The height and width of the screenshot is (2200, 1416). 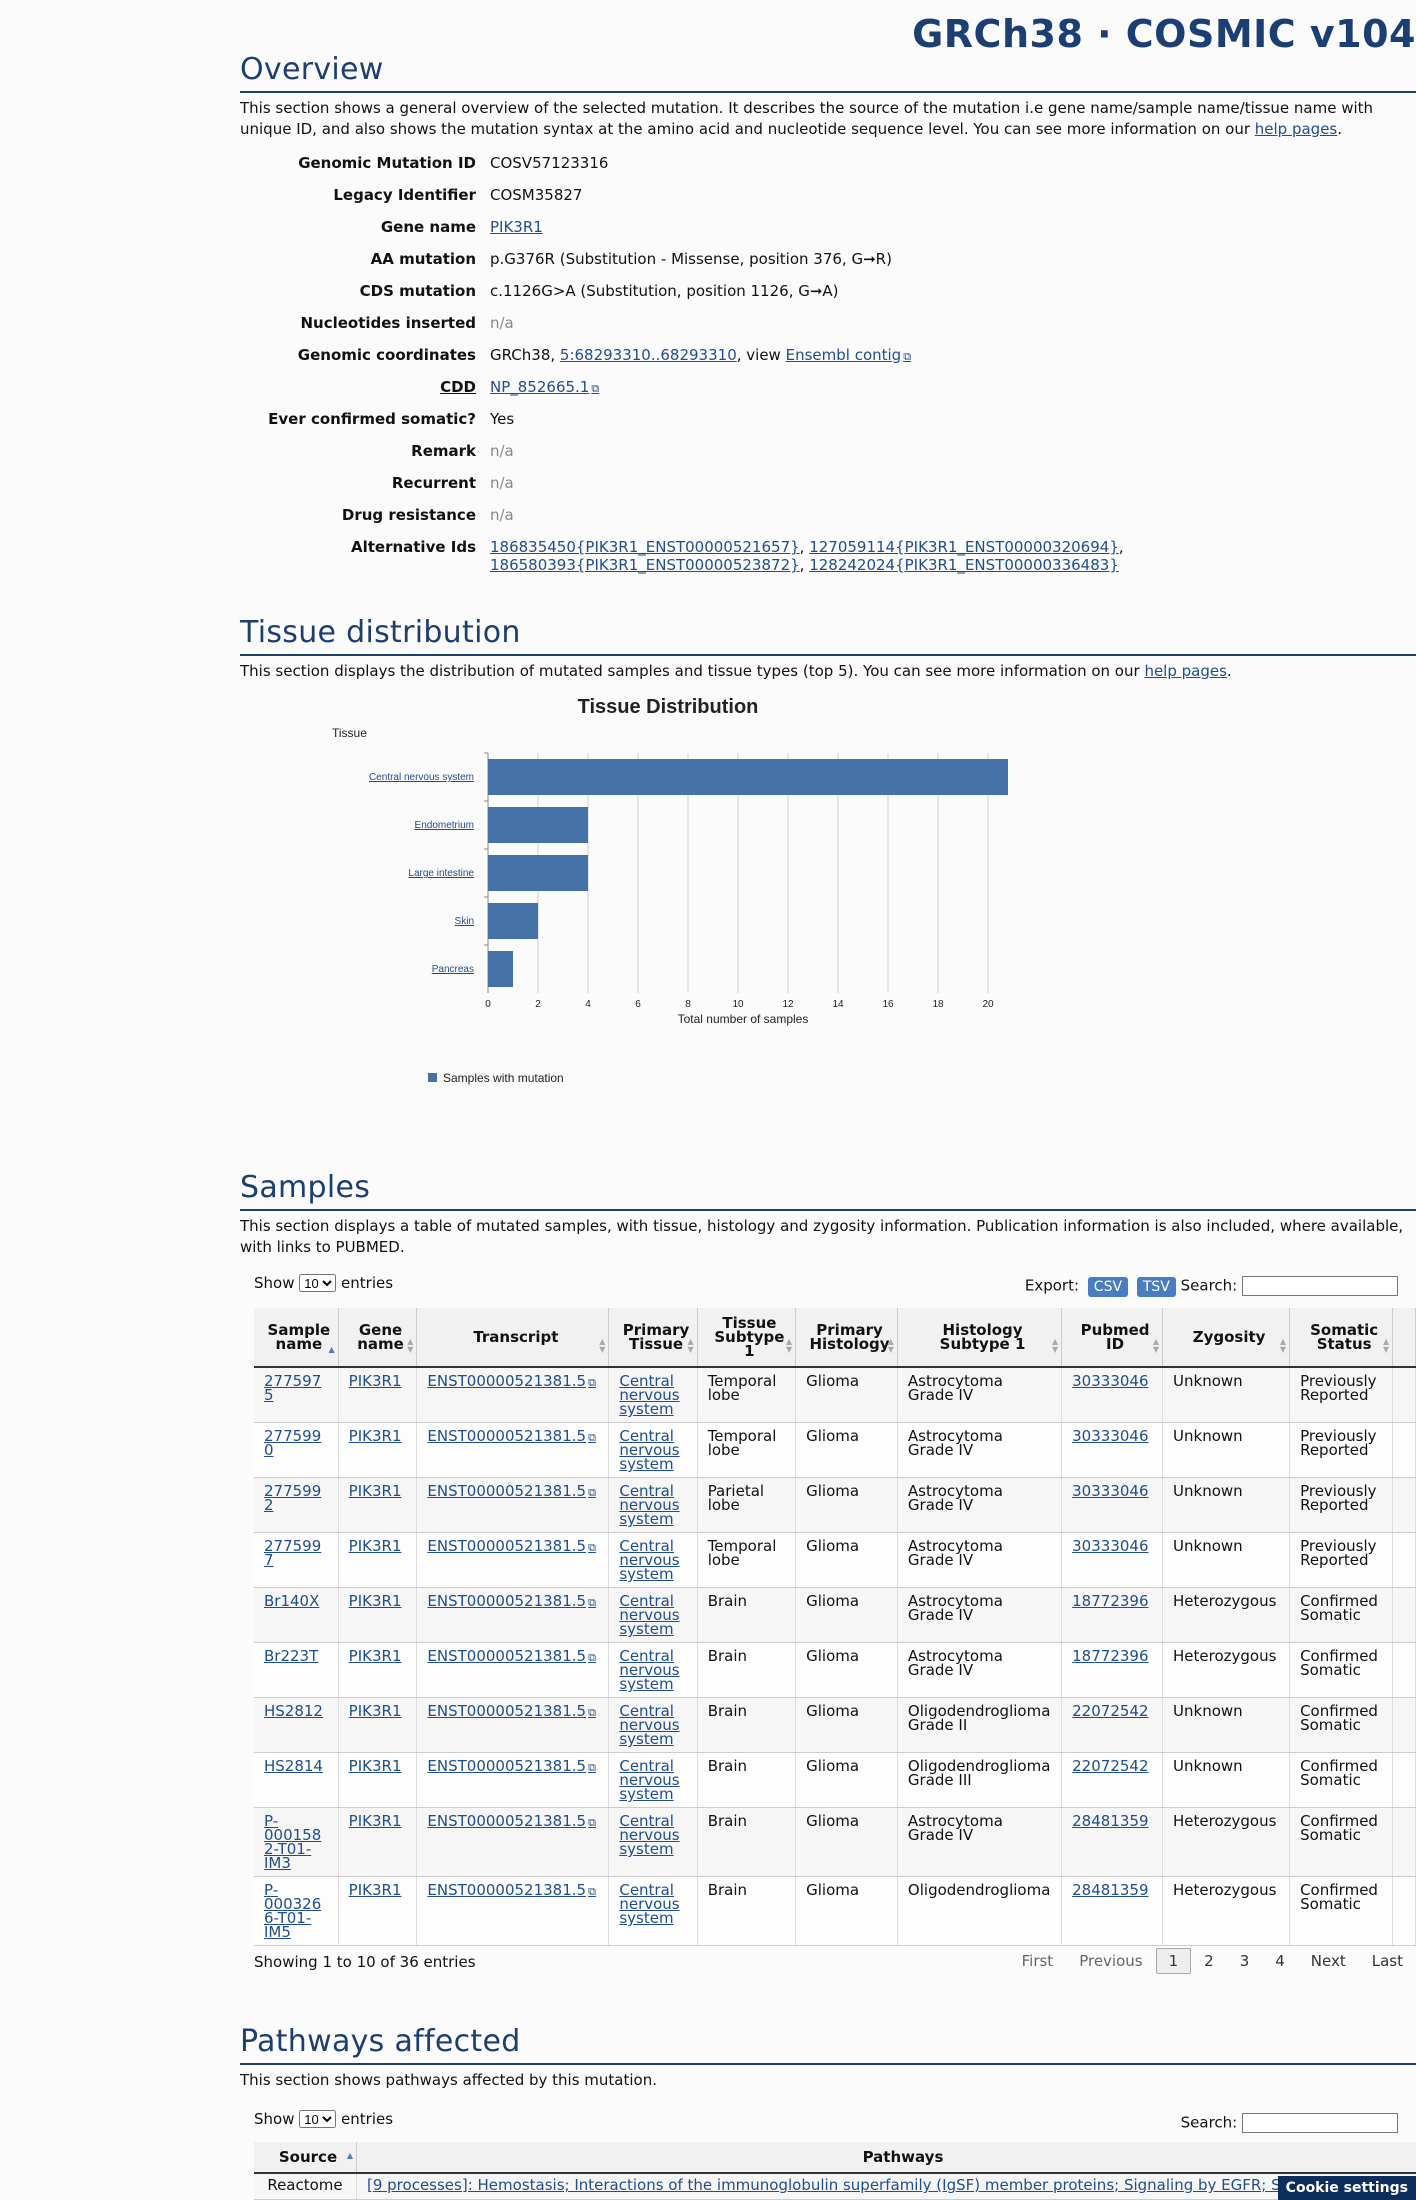 I want to click on alternative-id-link: 186835450{PIK3R1_ENST00000521657}, so click(x=645, y=547).